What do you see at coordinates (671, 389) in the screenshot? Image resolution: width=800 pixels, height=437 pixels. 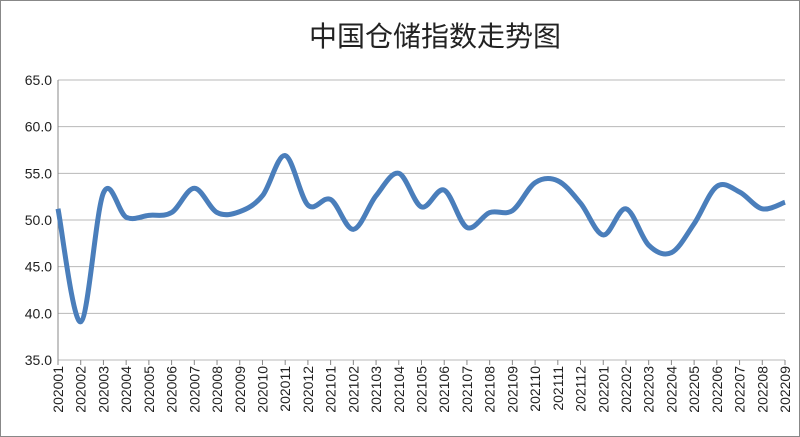 I see `x-tick-label: 202204` at bounding box center [671, 389].